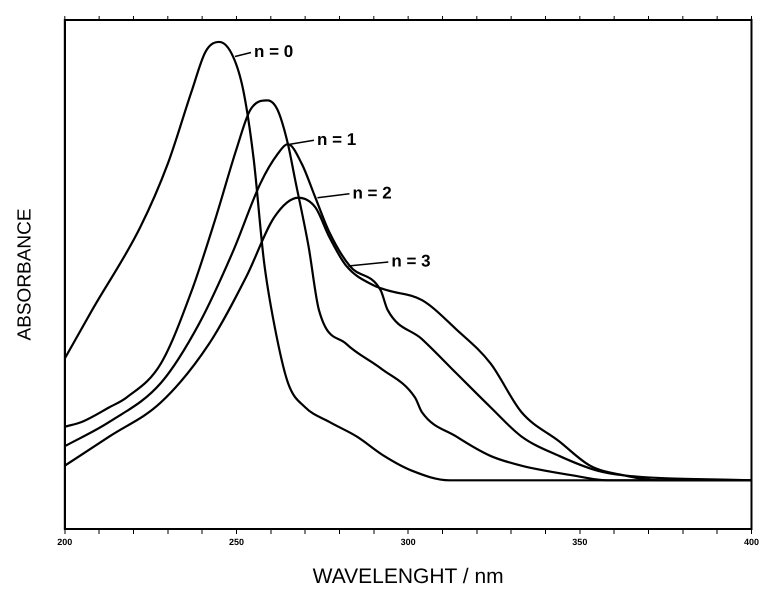 Image resolution: width=762 pixels, height=604 pixels. I want to click on y-axis-title: ABSORBANCE, so click(25, 274).